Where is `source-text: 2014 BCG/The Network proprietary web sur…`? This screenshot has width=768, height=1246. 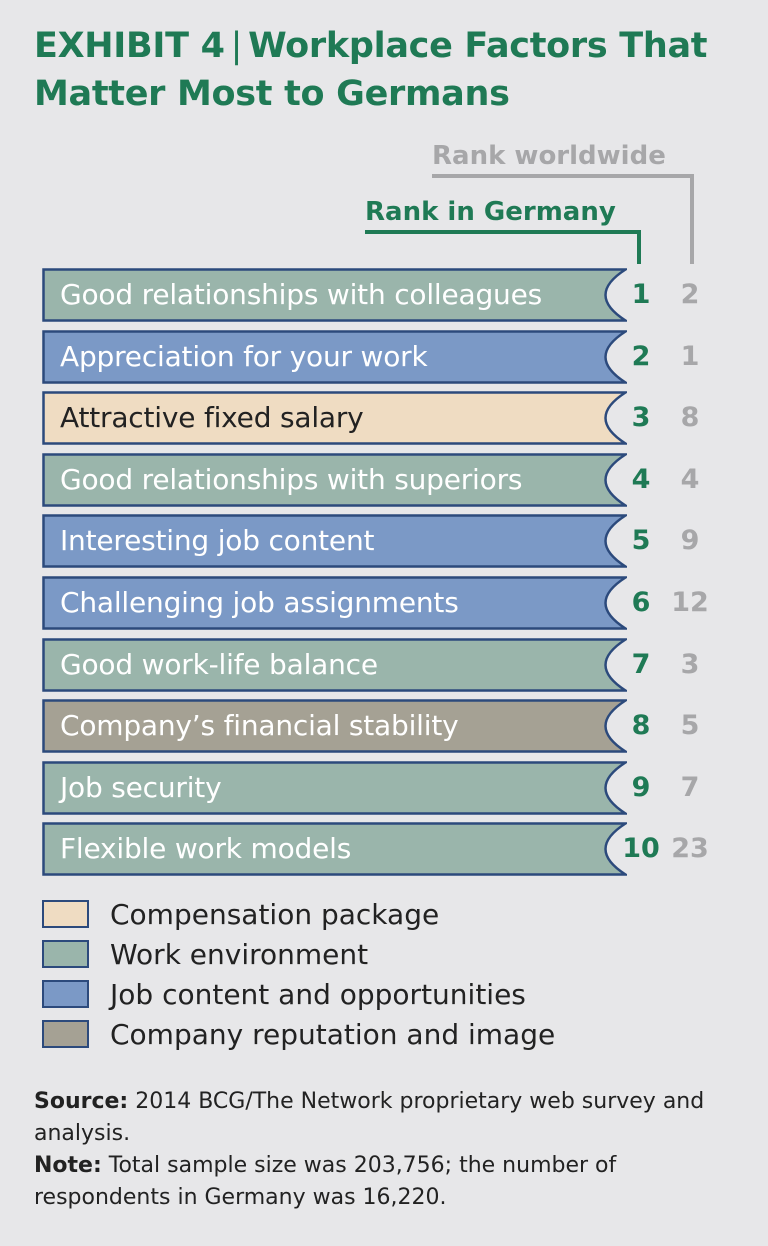 source-text: 2014 BCG/The Network proprietary web sur… is located at coordinates (369, 1117).